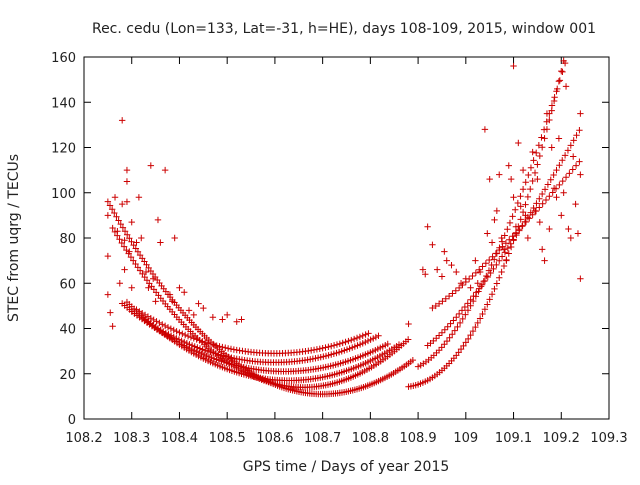 This screenshot has height=485, width=640. I want to click on x-axis-label: GPS time / Days of year 2015, so click(346, 467).